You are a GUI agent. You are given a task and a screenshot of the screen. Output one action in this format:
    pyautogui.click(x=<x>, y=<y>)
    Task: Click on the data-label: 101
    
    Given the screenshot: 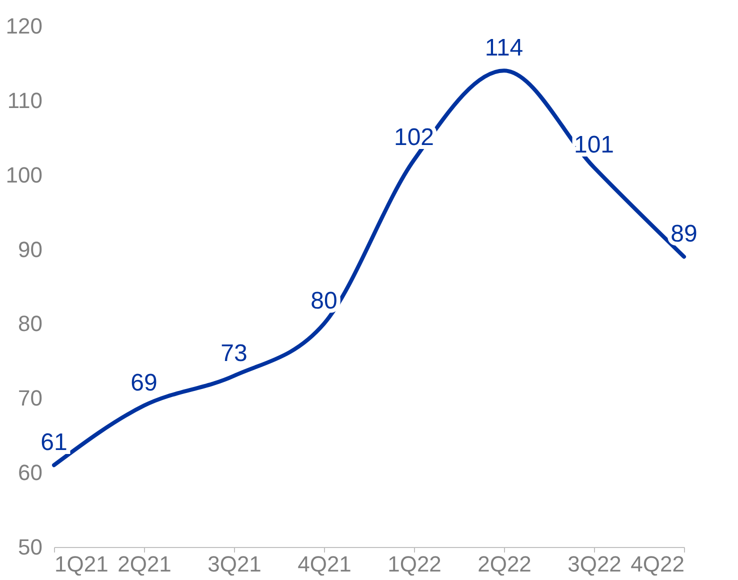 What is the action you would take?
    pyautogui.click(x=594, y=144)
    